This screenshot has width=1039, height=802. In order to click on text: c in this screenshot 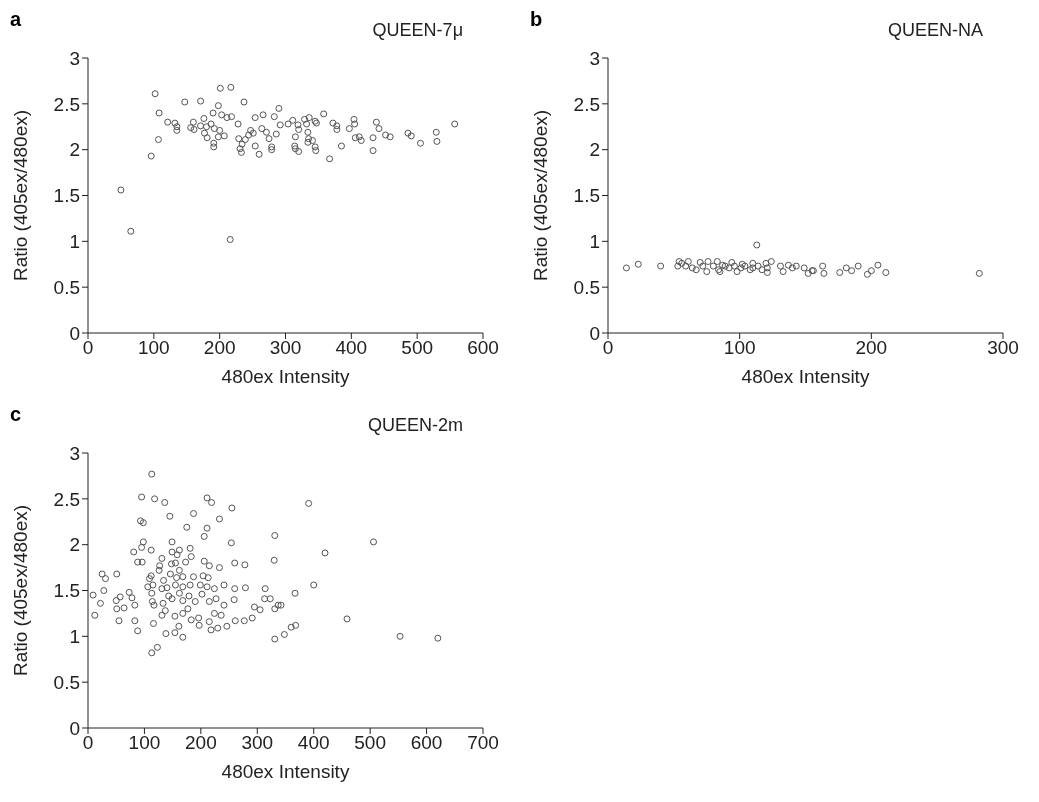, I will do `click(16, 414)`.